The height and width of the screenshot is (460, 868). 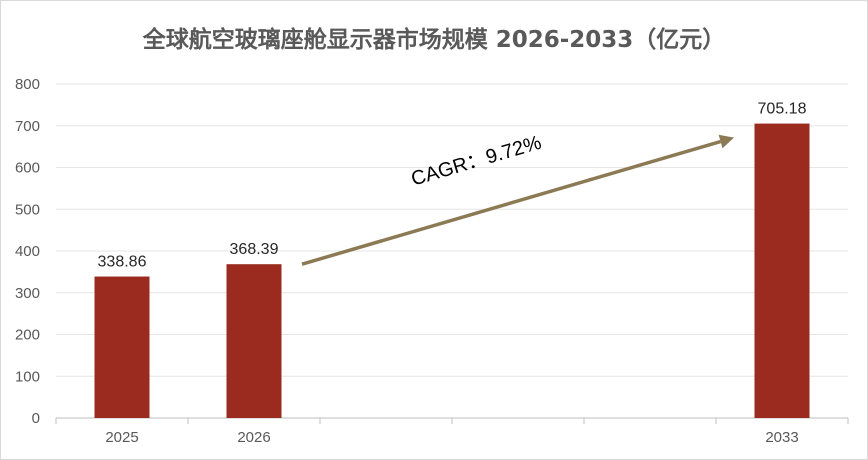 I want to click on y-tick-label: 0, so click(x=36, y=418).